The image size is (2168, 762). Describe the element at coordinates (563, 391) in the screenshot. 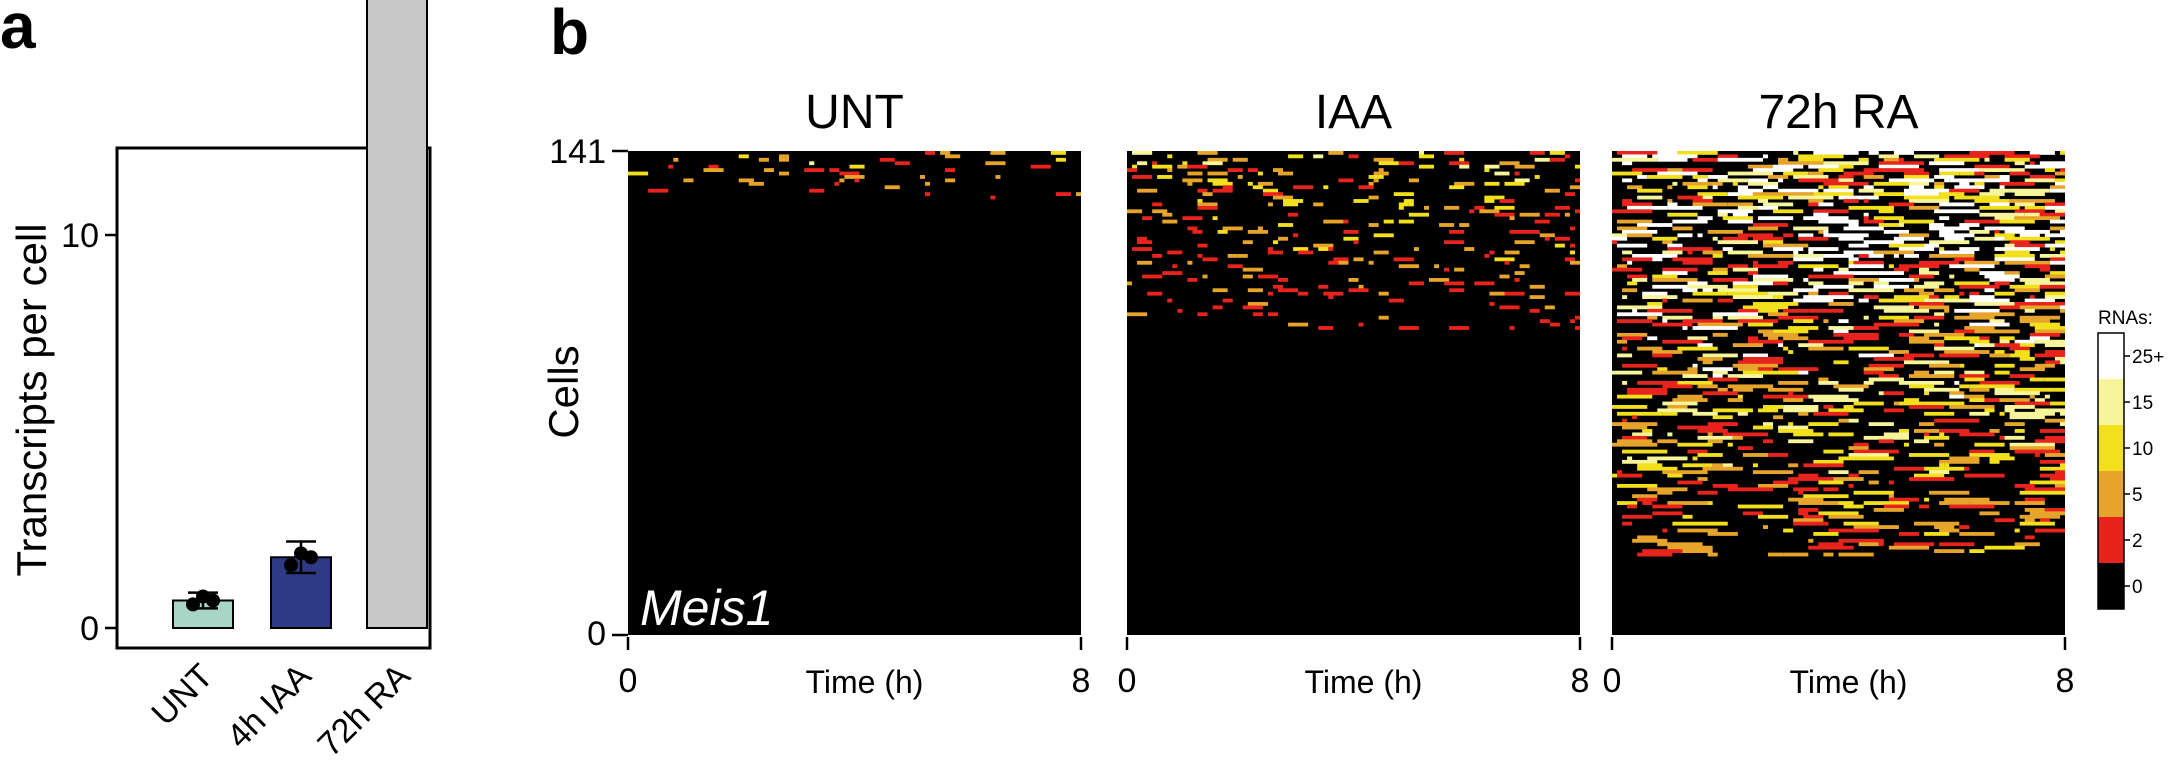

I see `heatmap-y-axis-title: Cells` at that location.